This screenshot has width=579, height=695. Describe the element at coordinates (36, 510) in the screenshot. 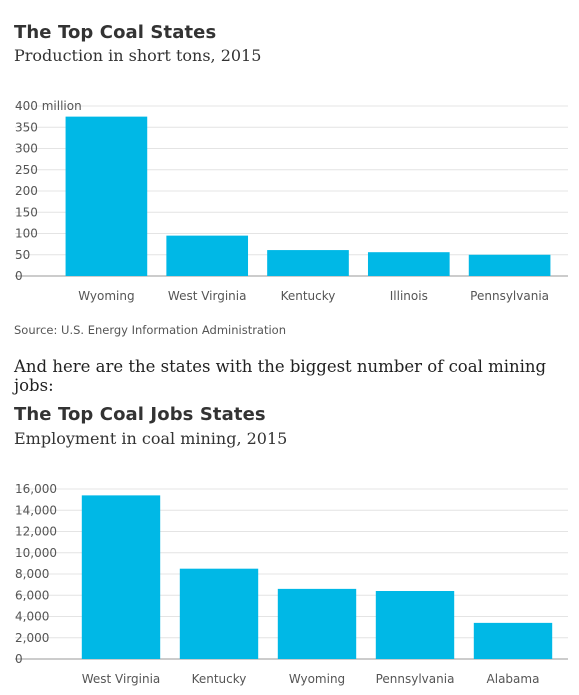

I see `y-tick-label: 14,000` at that location.